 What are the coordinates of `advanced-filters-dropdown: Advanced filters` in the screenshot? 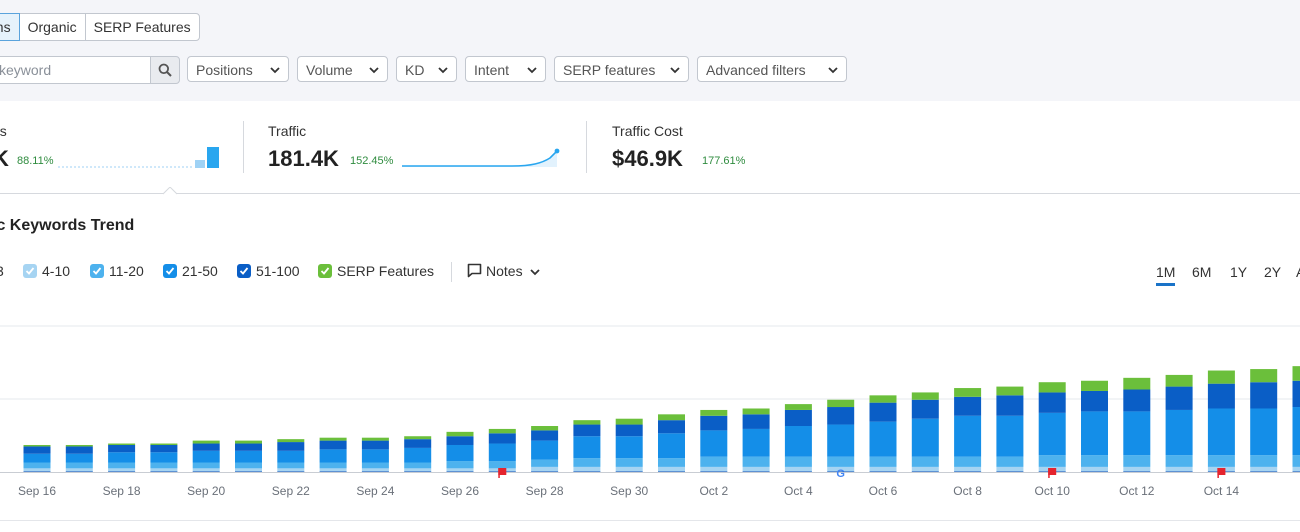 It's located at (772, 69).